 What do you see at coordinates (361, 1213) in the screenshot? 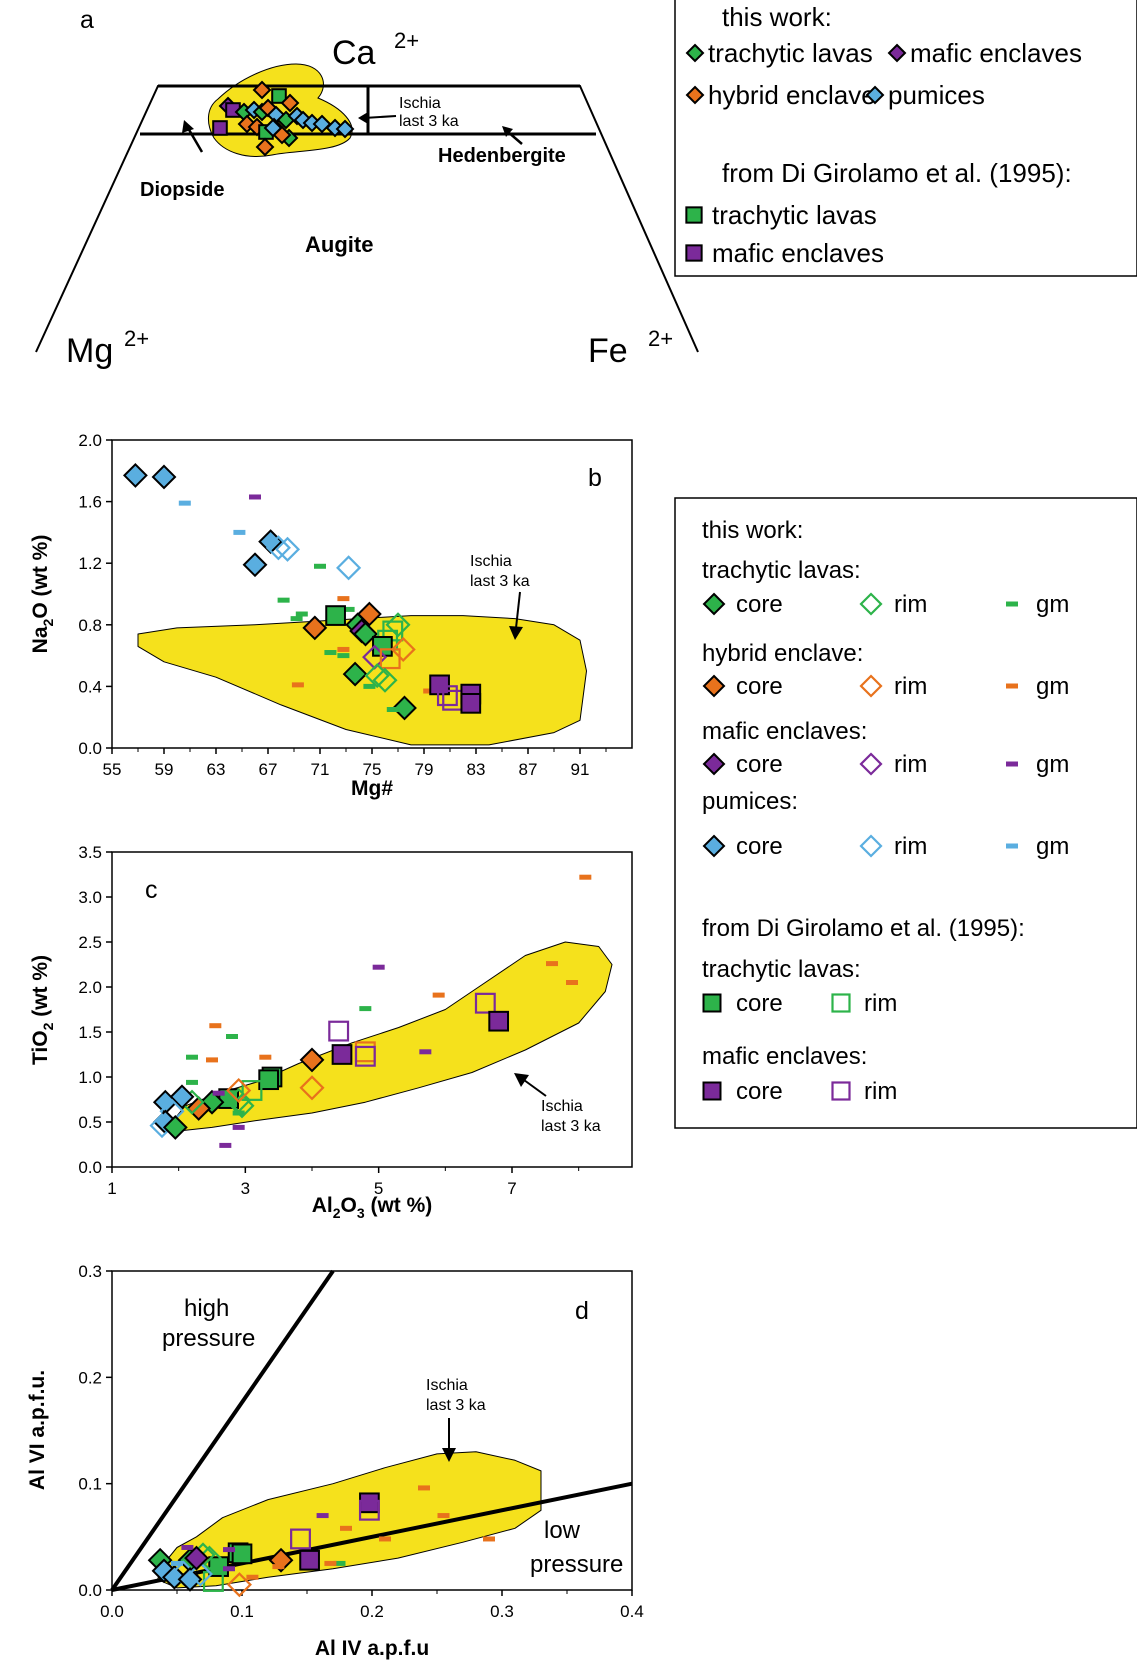
I see `panel-c-x-label-xlabel_sub2: 3` at bounding box center [361, 1213].